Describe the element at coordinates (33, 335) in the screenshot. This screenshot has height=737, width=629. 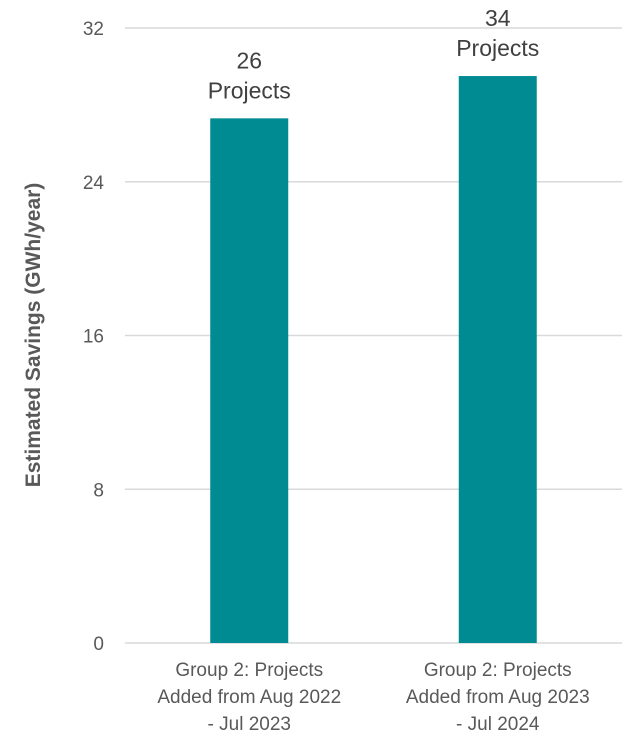
I see `y-axis-title: Estimated Savings (GWh/year)` at that location.